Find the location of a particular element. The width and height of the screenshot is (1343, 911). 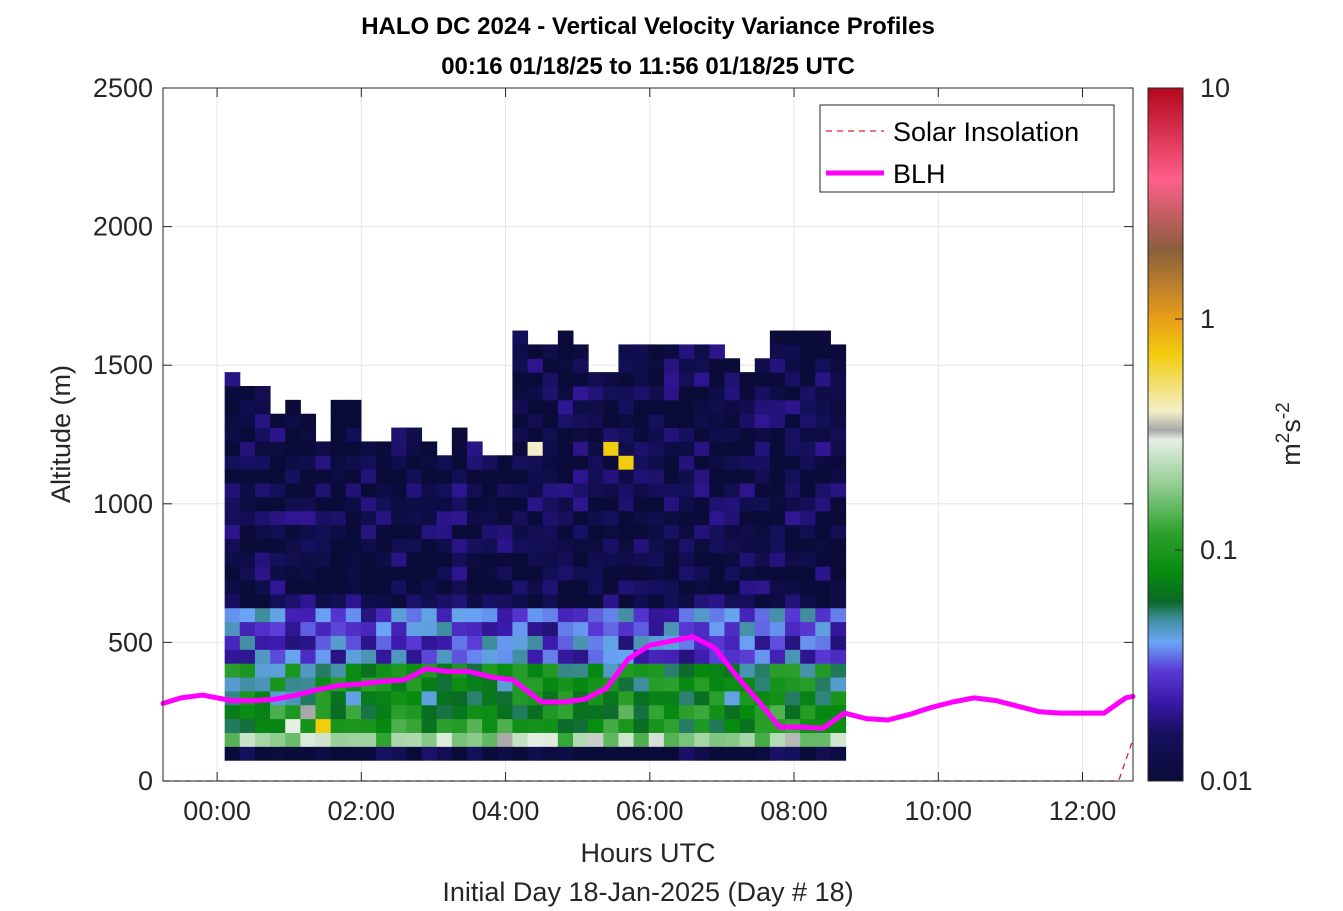

y-tick-label: 1000 is located at coordinates (123, 504).